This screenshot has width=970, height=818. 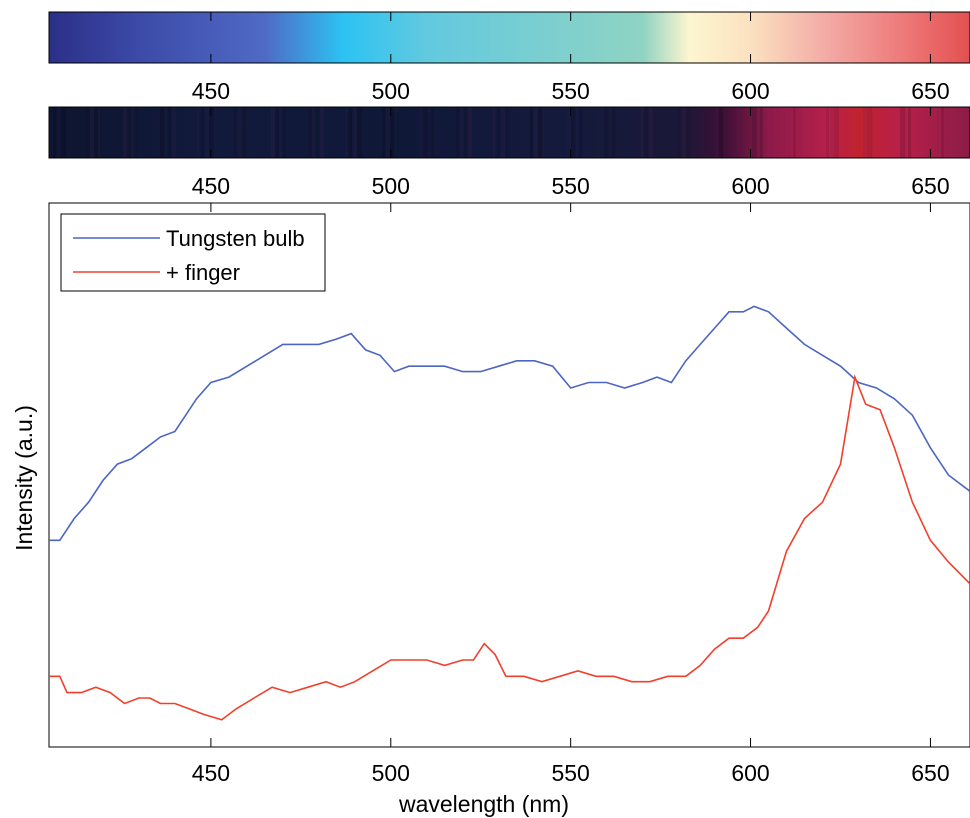 I want to click on color-map-bar-tick-label: 650, so click(x=930, y=91).